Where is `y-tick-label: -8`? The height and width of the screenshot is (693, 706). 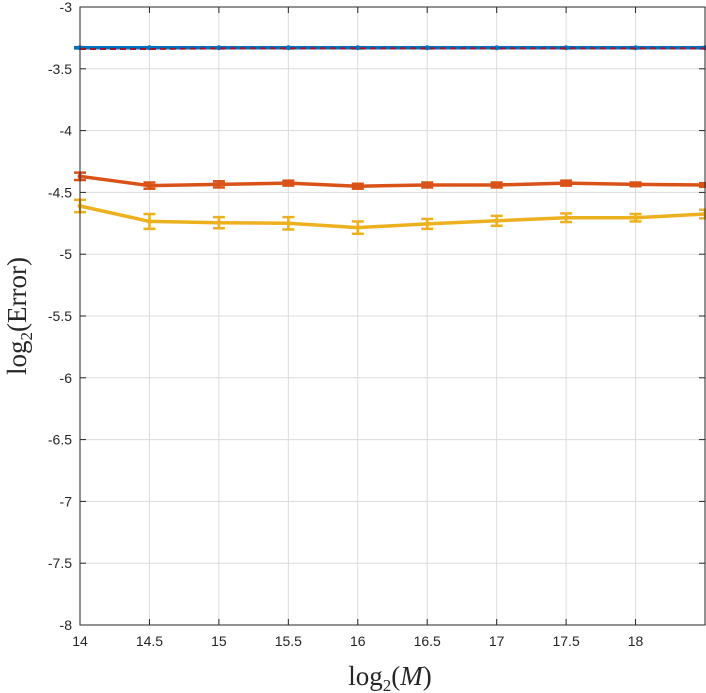 y-tick-label: -8 is located at coordinates (66, 625).